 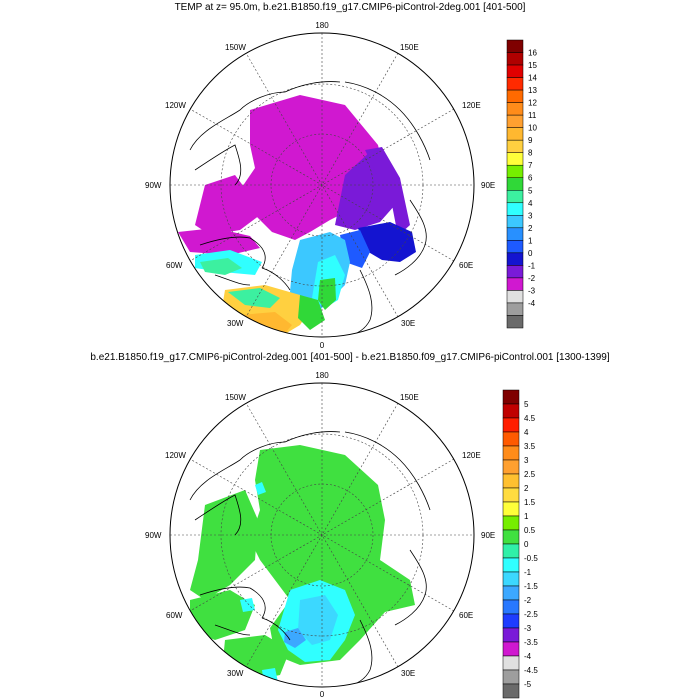 What do you see at coordinates (530, 474) in the screenshot?
I see `bottom-colorbar-label: 2.5` at bounding box center [530, 474].